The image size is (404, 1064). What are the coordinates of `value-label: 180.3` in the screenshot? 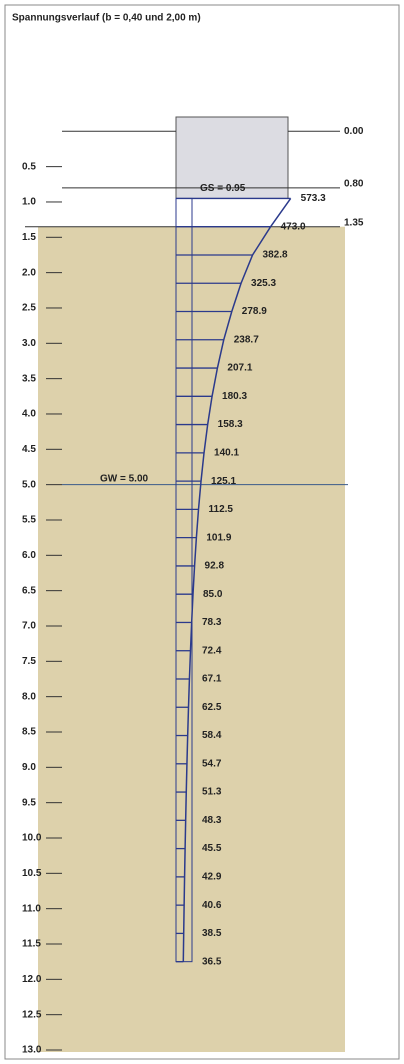 It's located at (234, 396).